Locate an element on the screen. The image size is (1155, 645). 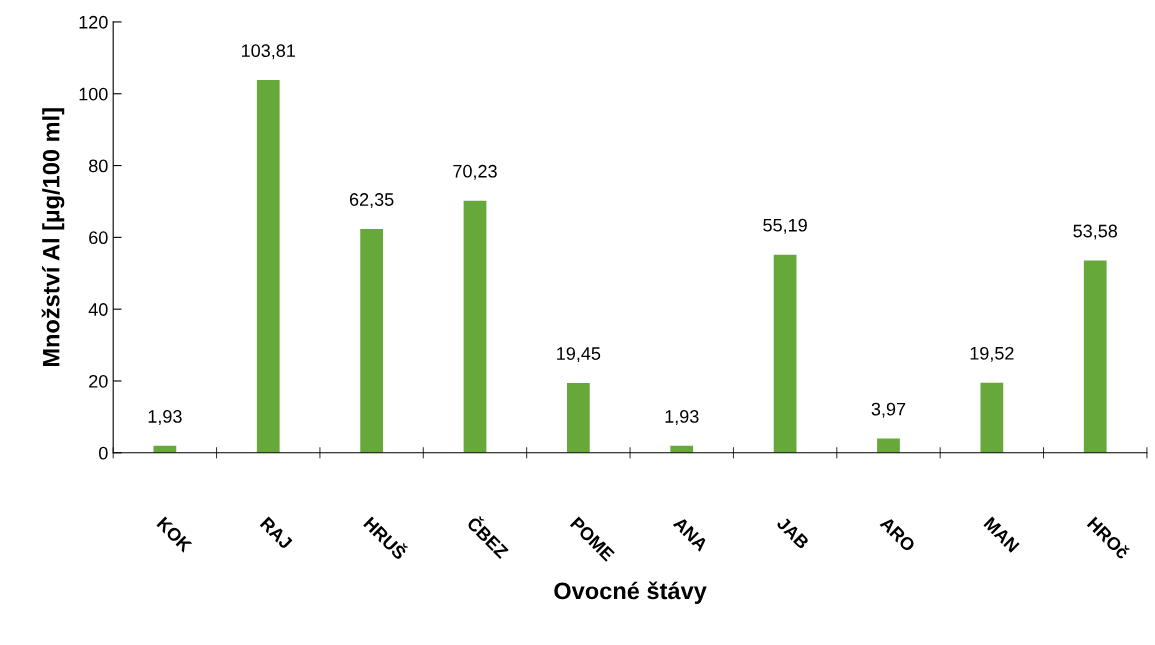
y-tick-label: 40 is located at coordinates (98, 309).